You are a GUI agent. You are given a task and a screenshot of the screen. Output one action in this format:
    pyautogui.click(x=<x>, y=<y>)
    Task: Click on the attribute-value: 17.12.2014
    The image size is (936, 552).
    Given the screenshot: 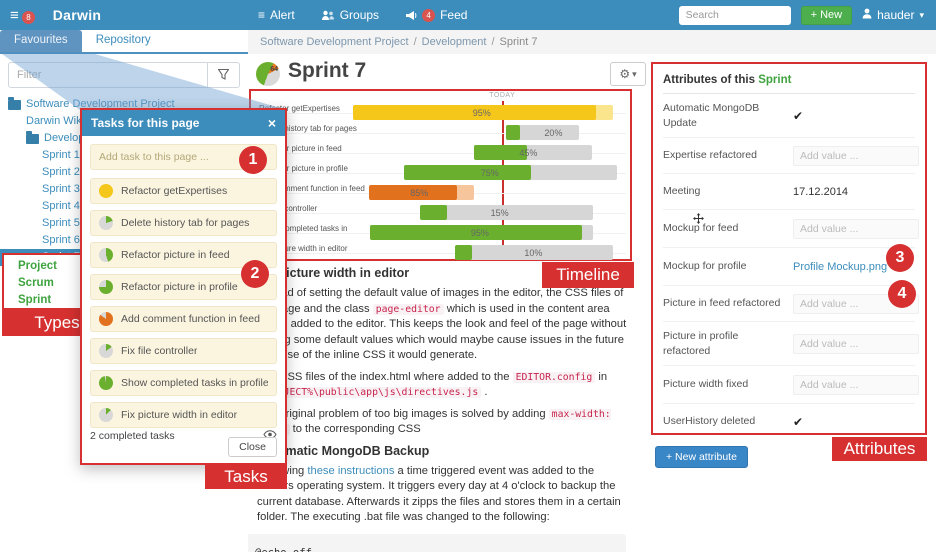 What is the action you would take?
    pyautogui.click(x=848, y=192)
    